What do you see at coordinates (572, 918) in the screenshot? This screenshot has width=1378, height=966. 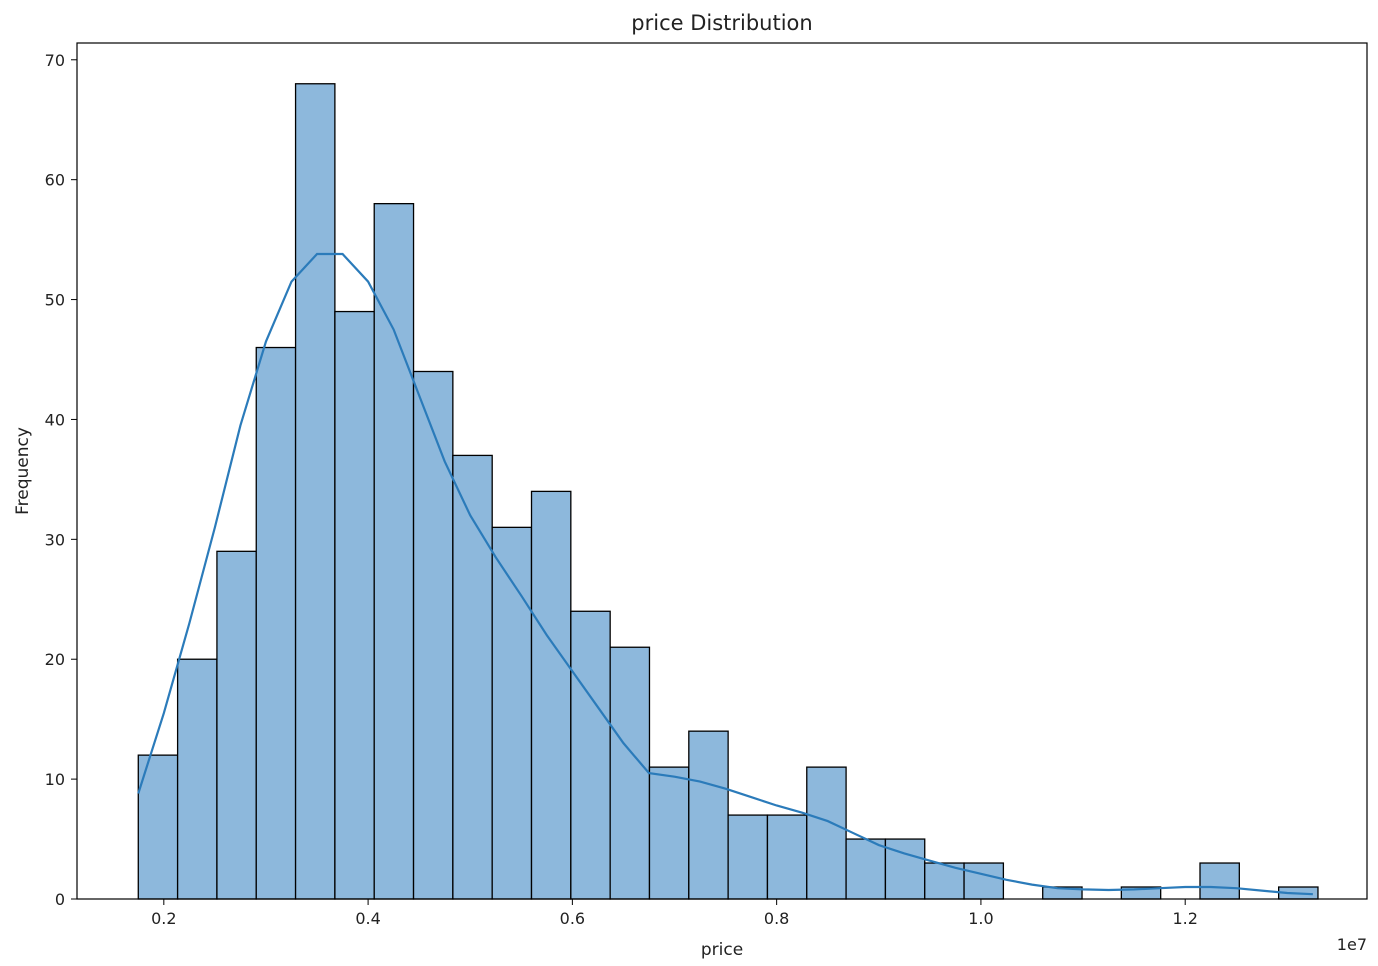 I see `x-tick-label: 0.6` at bounding box center [572, 918].